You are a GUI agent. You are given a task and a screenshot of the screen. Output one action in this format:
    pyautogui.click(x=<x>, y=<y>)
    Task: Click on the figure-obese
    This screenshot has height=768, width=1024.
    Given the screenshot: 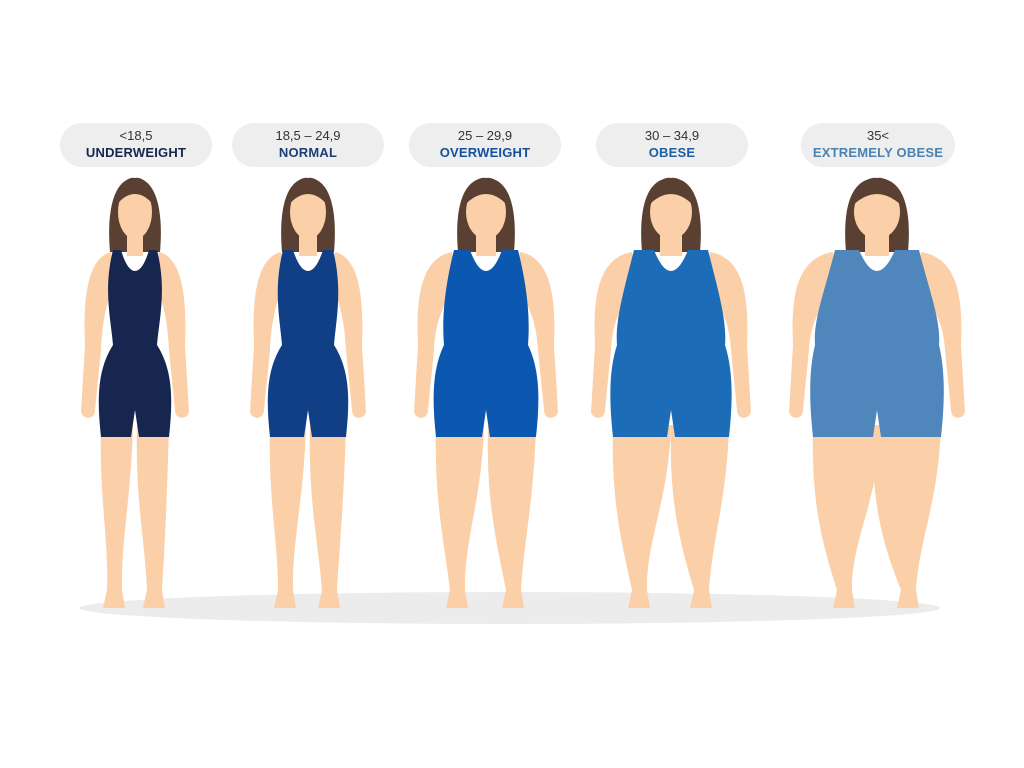 What is the action you would take?
    pyautogui.click(x=671, y=392)
    